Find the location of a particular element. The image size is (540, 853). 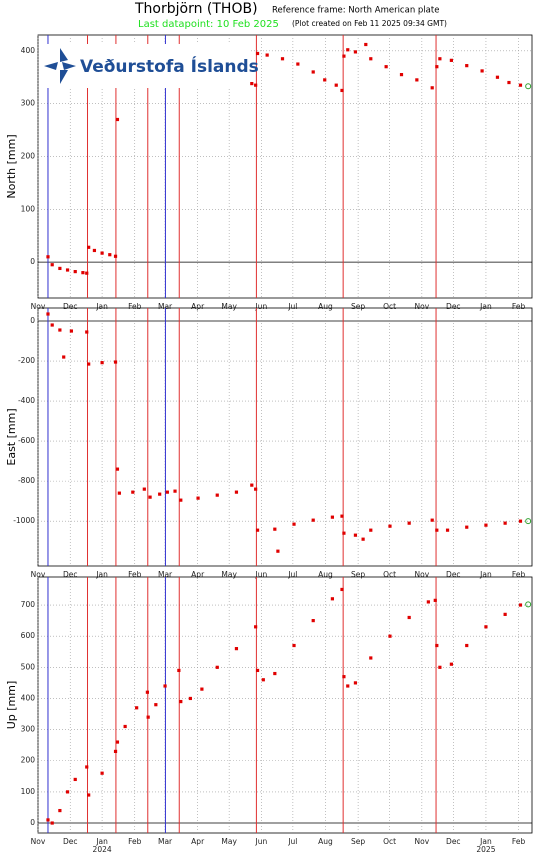

y-tick-label: 600 is located at coordinates (28, 635).